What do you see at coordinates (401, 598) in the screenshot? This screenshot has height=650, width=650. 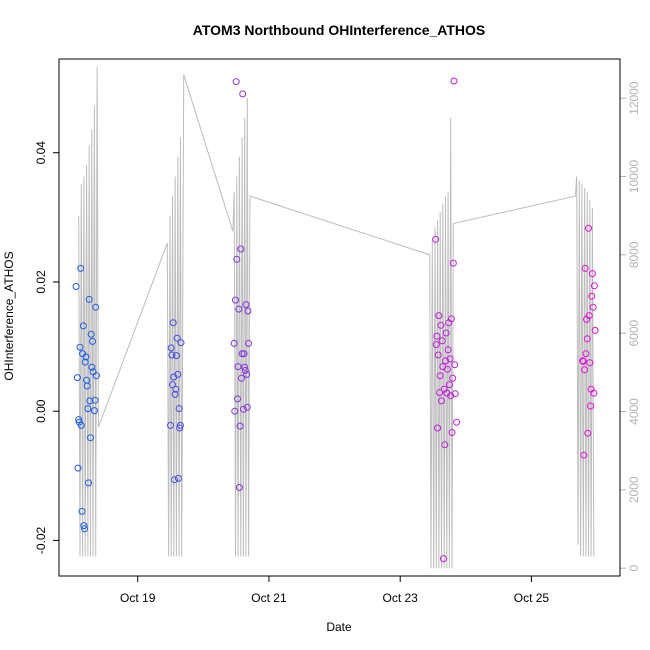 I see `x-tick-label: Oct 23` at bounding box center [401, 598].